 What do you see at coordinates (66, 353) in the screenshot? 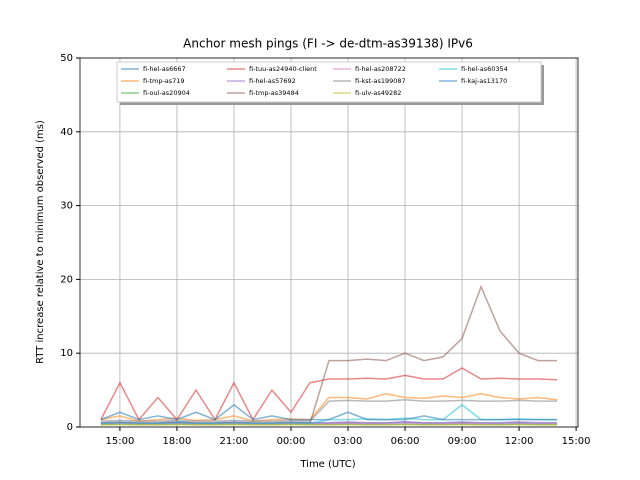
I see `y-tick-label: 10` at bounding box center [66, 353].